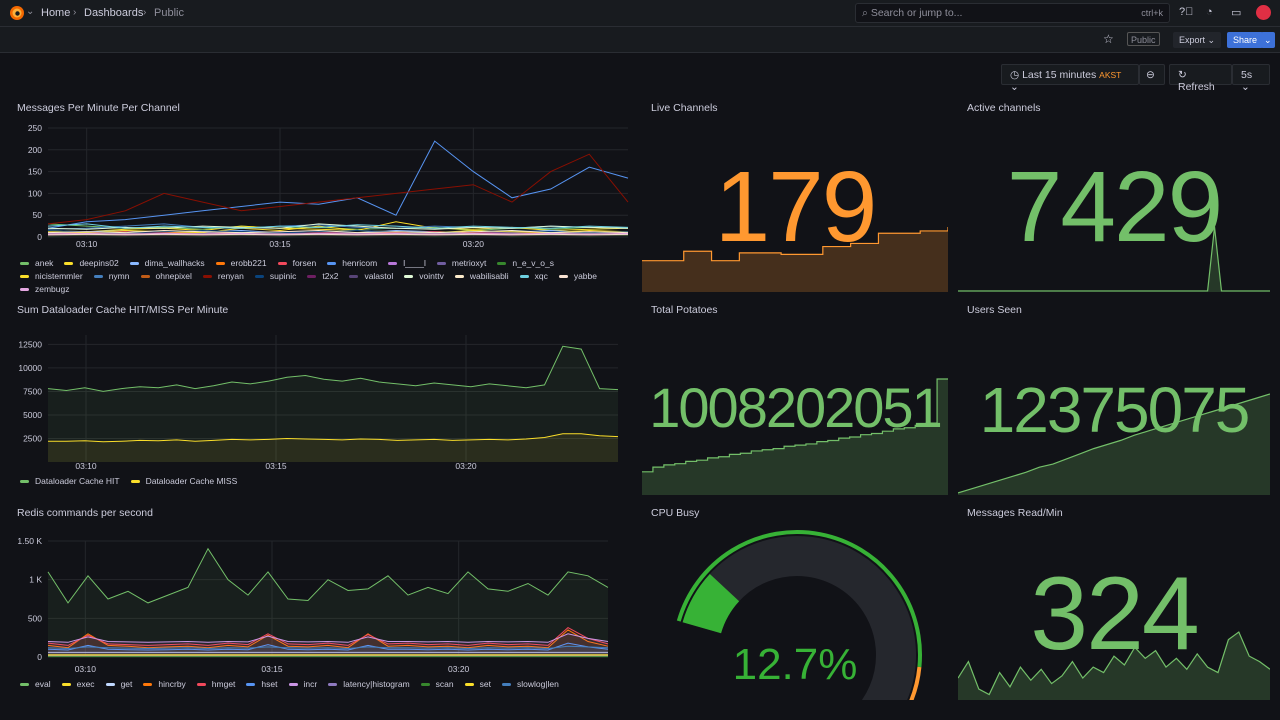 The height and width of the screenshot is (720, 1280). I want to click on redis-chart: 1.50 K 1 K 500 0 03:10 03:15 03:20, so click(313, 605).